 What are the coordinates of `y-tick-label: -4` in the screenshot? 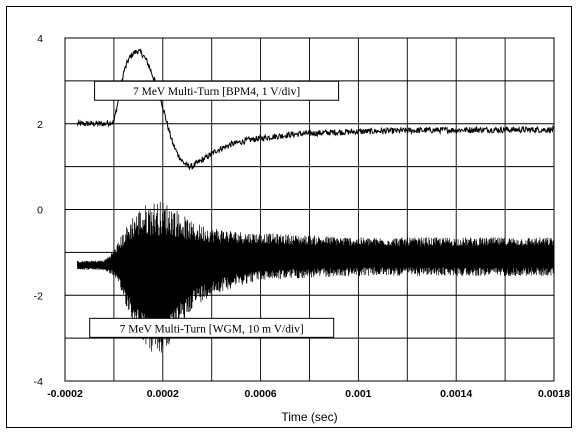 It's located at (38, 382).